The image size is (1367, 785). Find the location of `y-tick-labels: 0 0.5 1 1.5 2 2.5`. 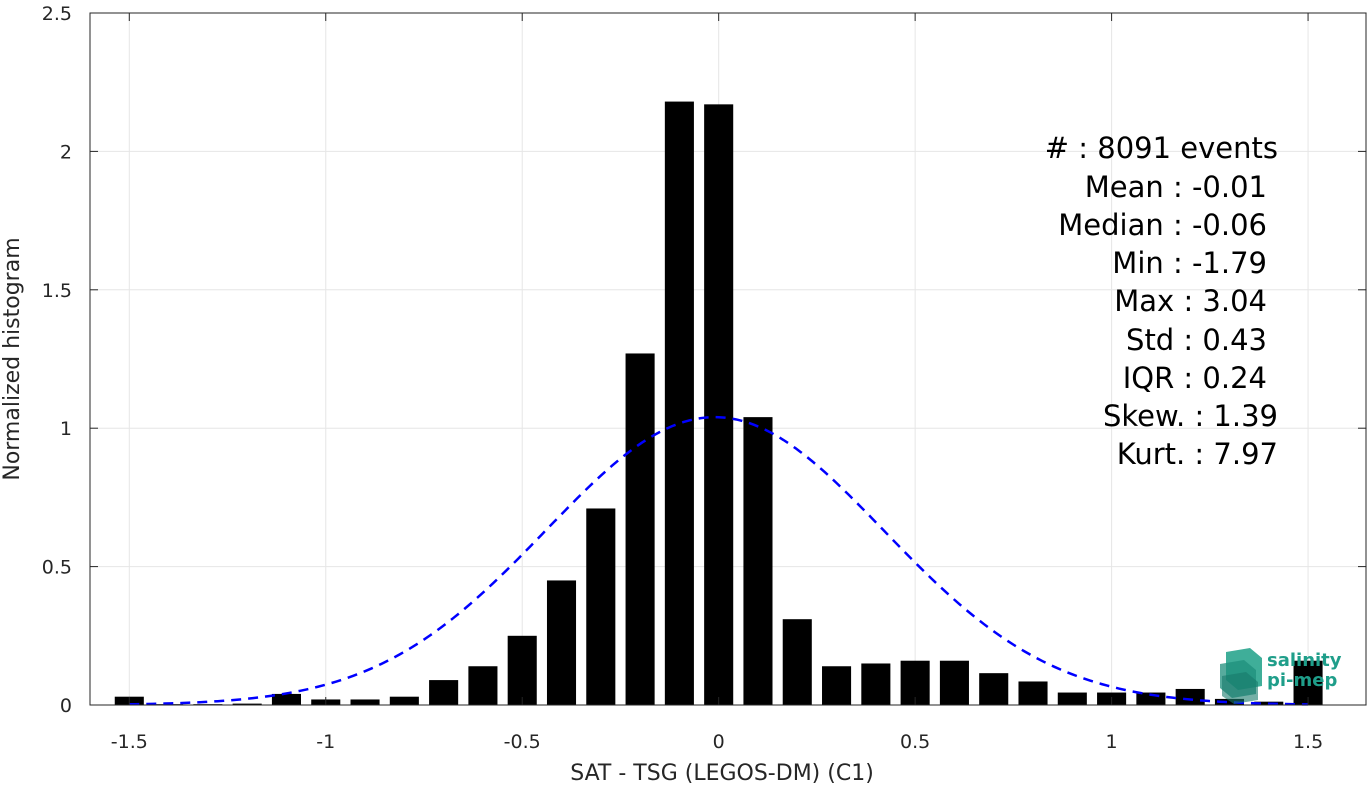

y-tick-labels: 0 0.5 1 1.5 2 2.5 is located at coordinates (57, 360).